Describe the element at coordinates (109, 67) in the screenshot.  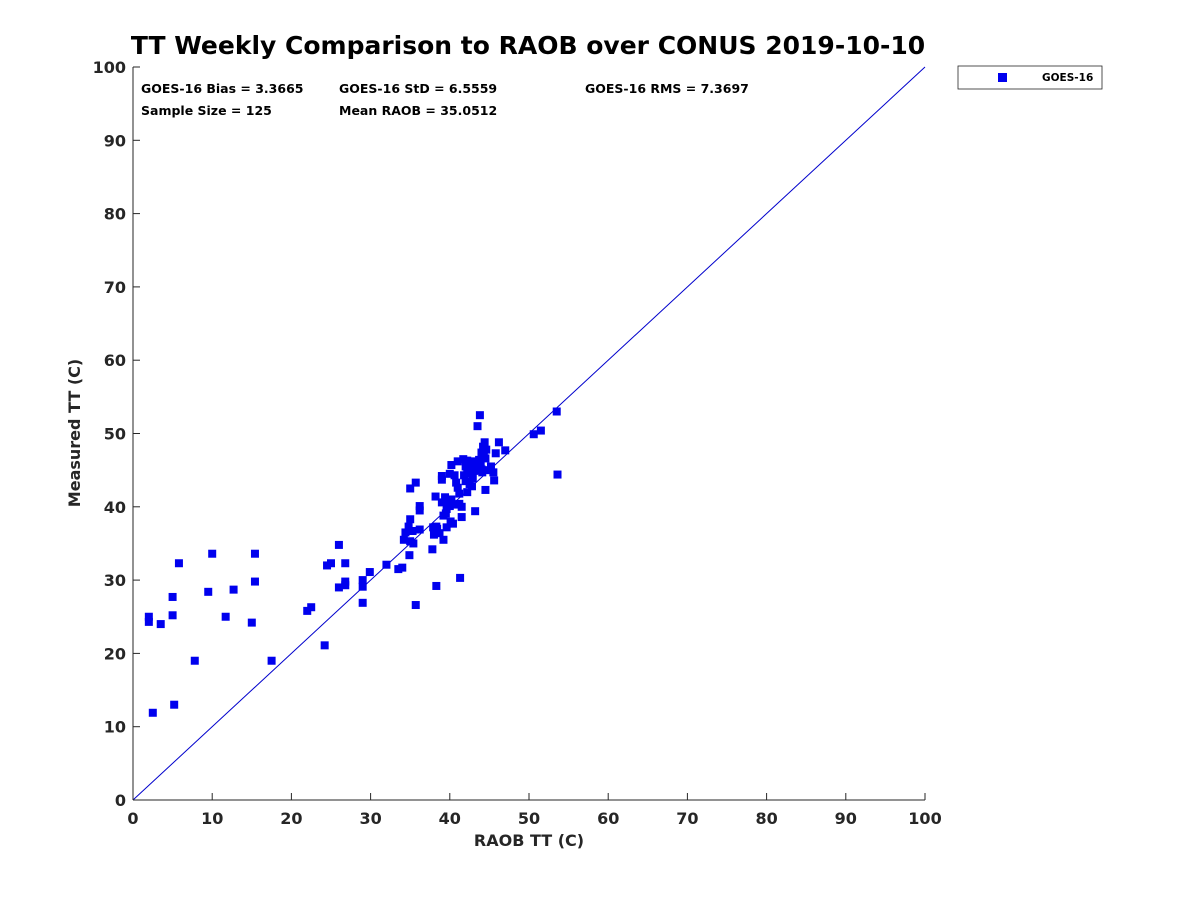
I see `y-tick-label: 100` at that location.